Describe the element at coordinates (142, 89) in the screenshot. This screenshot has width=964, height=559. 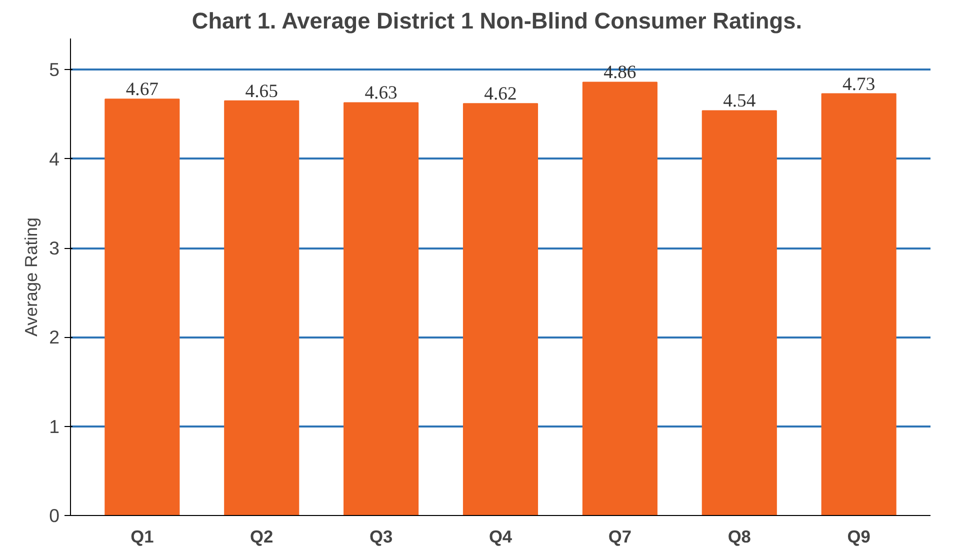
I see `data-label: 4.67` at that location.